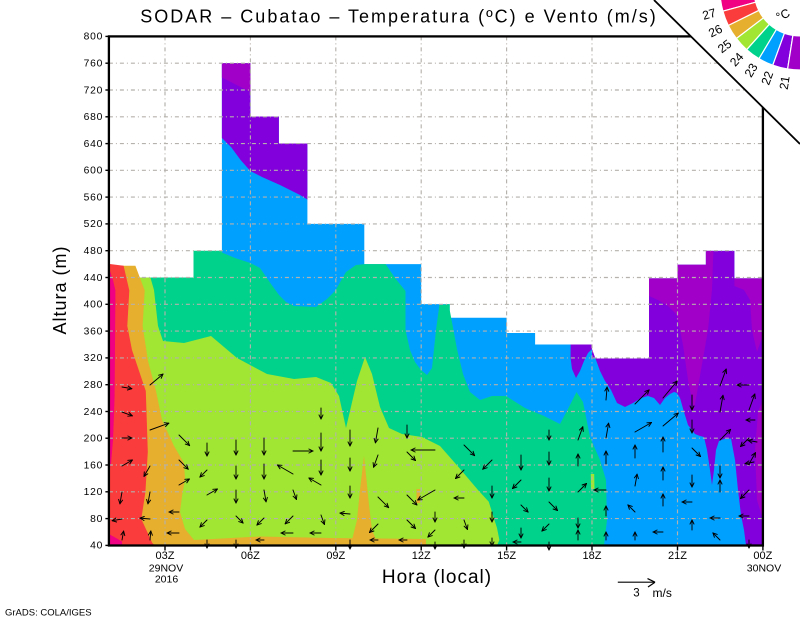 The image size is (800, 623). I want to click on svg-text: 560, so click(94, 197).